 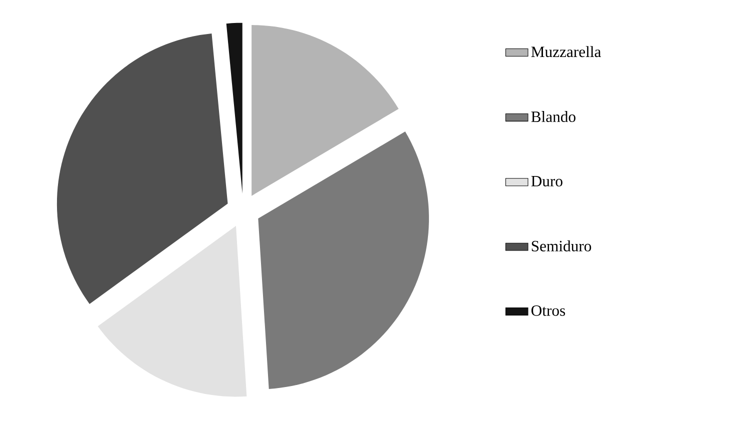 What do you see at coordinates (553, 116) in the screenshot?
I see `legend-label: Blando` at bounding box center [553, 116].